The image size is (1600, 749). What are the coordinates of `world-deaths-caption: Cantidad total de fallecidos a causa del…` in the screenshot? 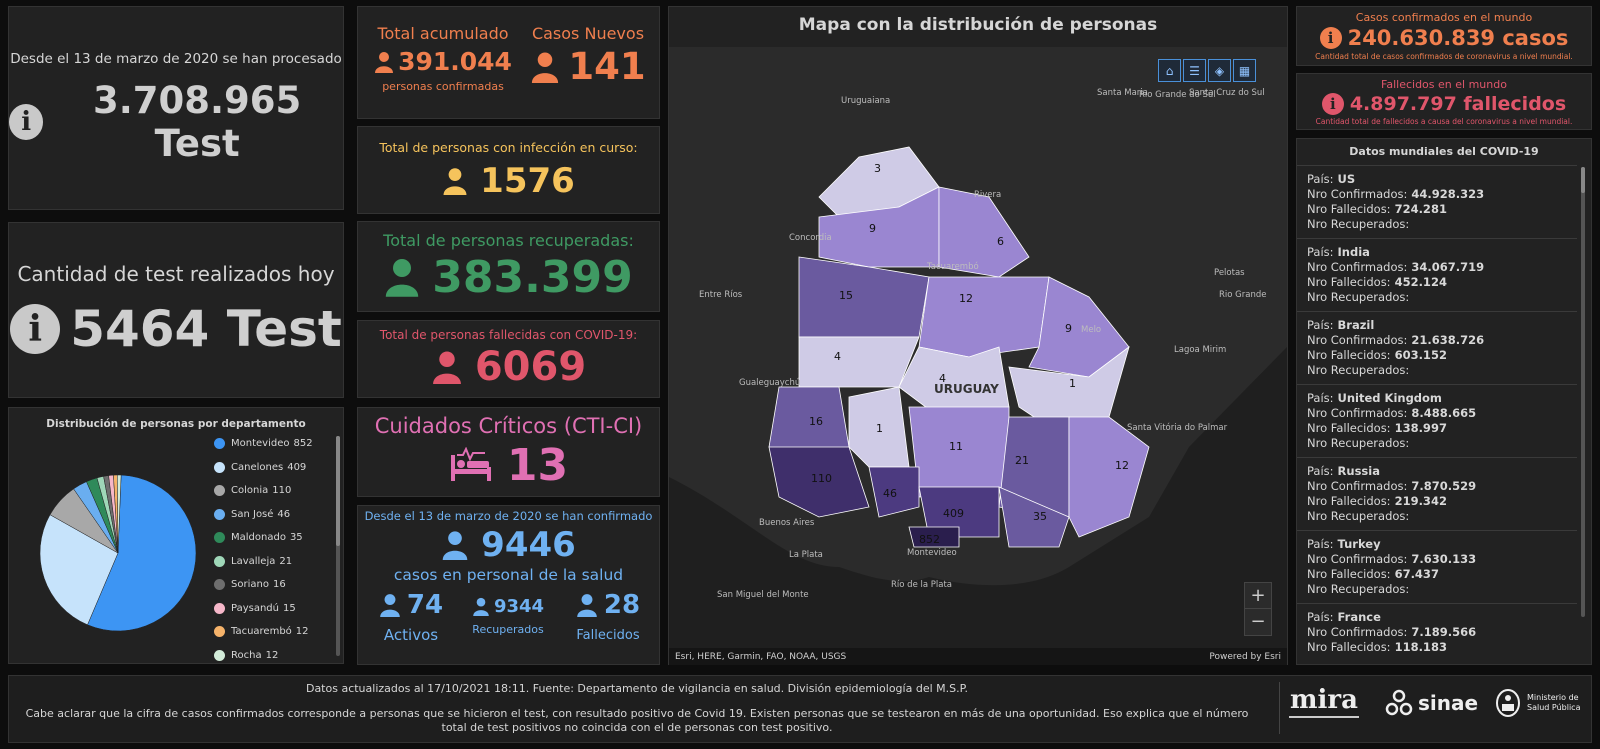 It's located at (1444, 121).